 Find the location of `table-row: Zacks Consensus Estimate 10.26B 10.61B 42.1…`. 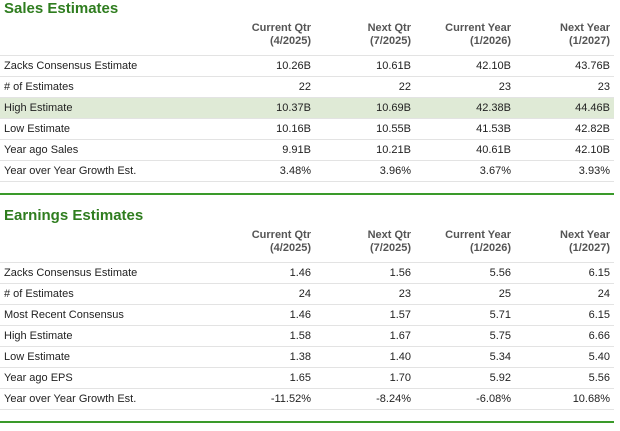

table-row: Zacks Consensus Estimate 10.26B 10.61B 42.1… is located at coordinates (307, 66).